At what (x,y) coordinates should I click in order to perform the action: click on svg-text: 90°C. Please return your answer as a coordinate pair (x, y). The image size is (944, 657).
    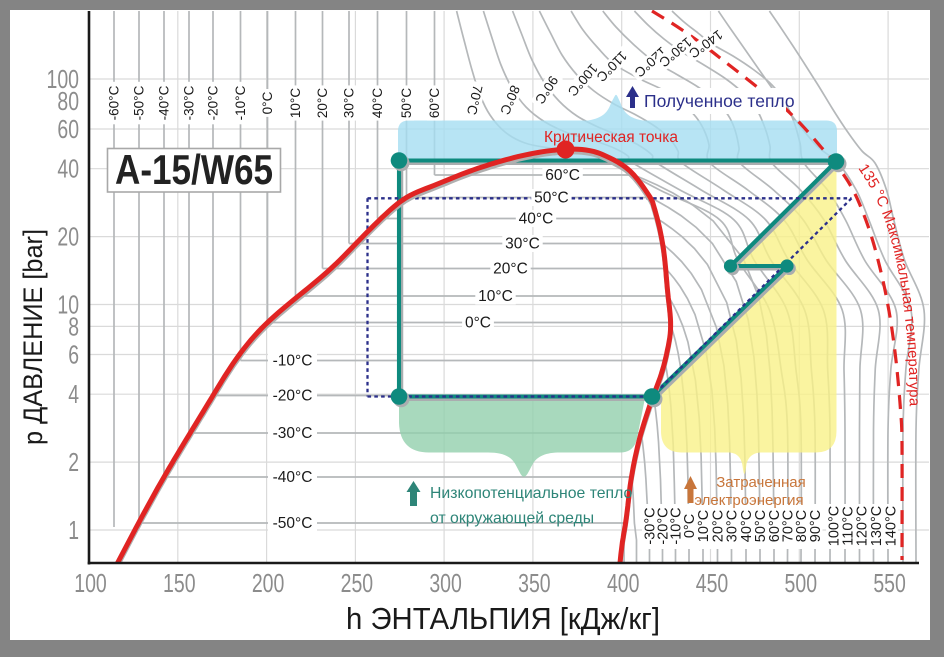
    Looking at the image, I should click on (816, 526).